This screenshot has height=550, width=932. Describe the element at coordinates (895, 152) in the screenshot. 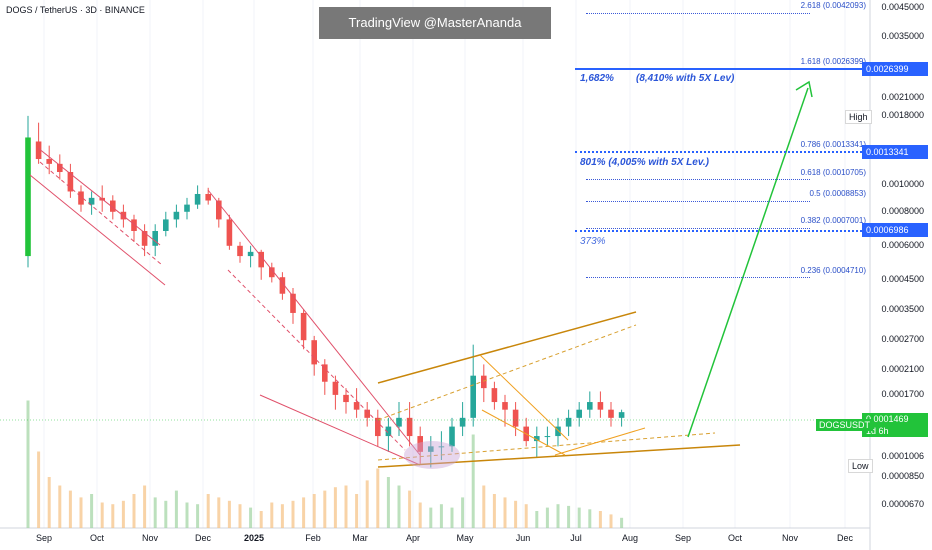

I see `price-box-fib-786: 0.0013341` at that location.